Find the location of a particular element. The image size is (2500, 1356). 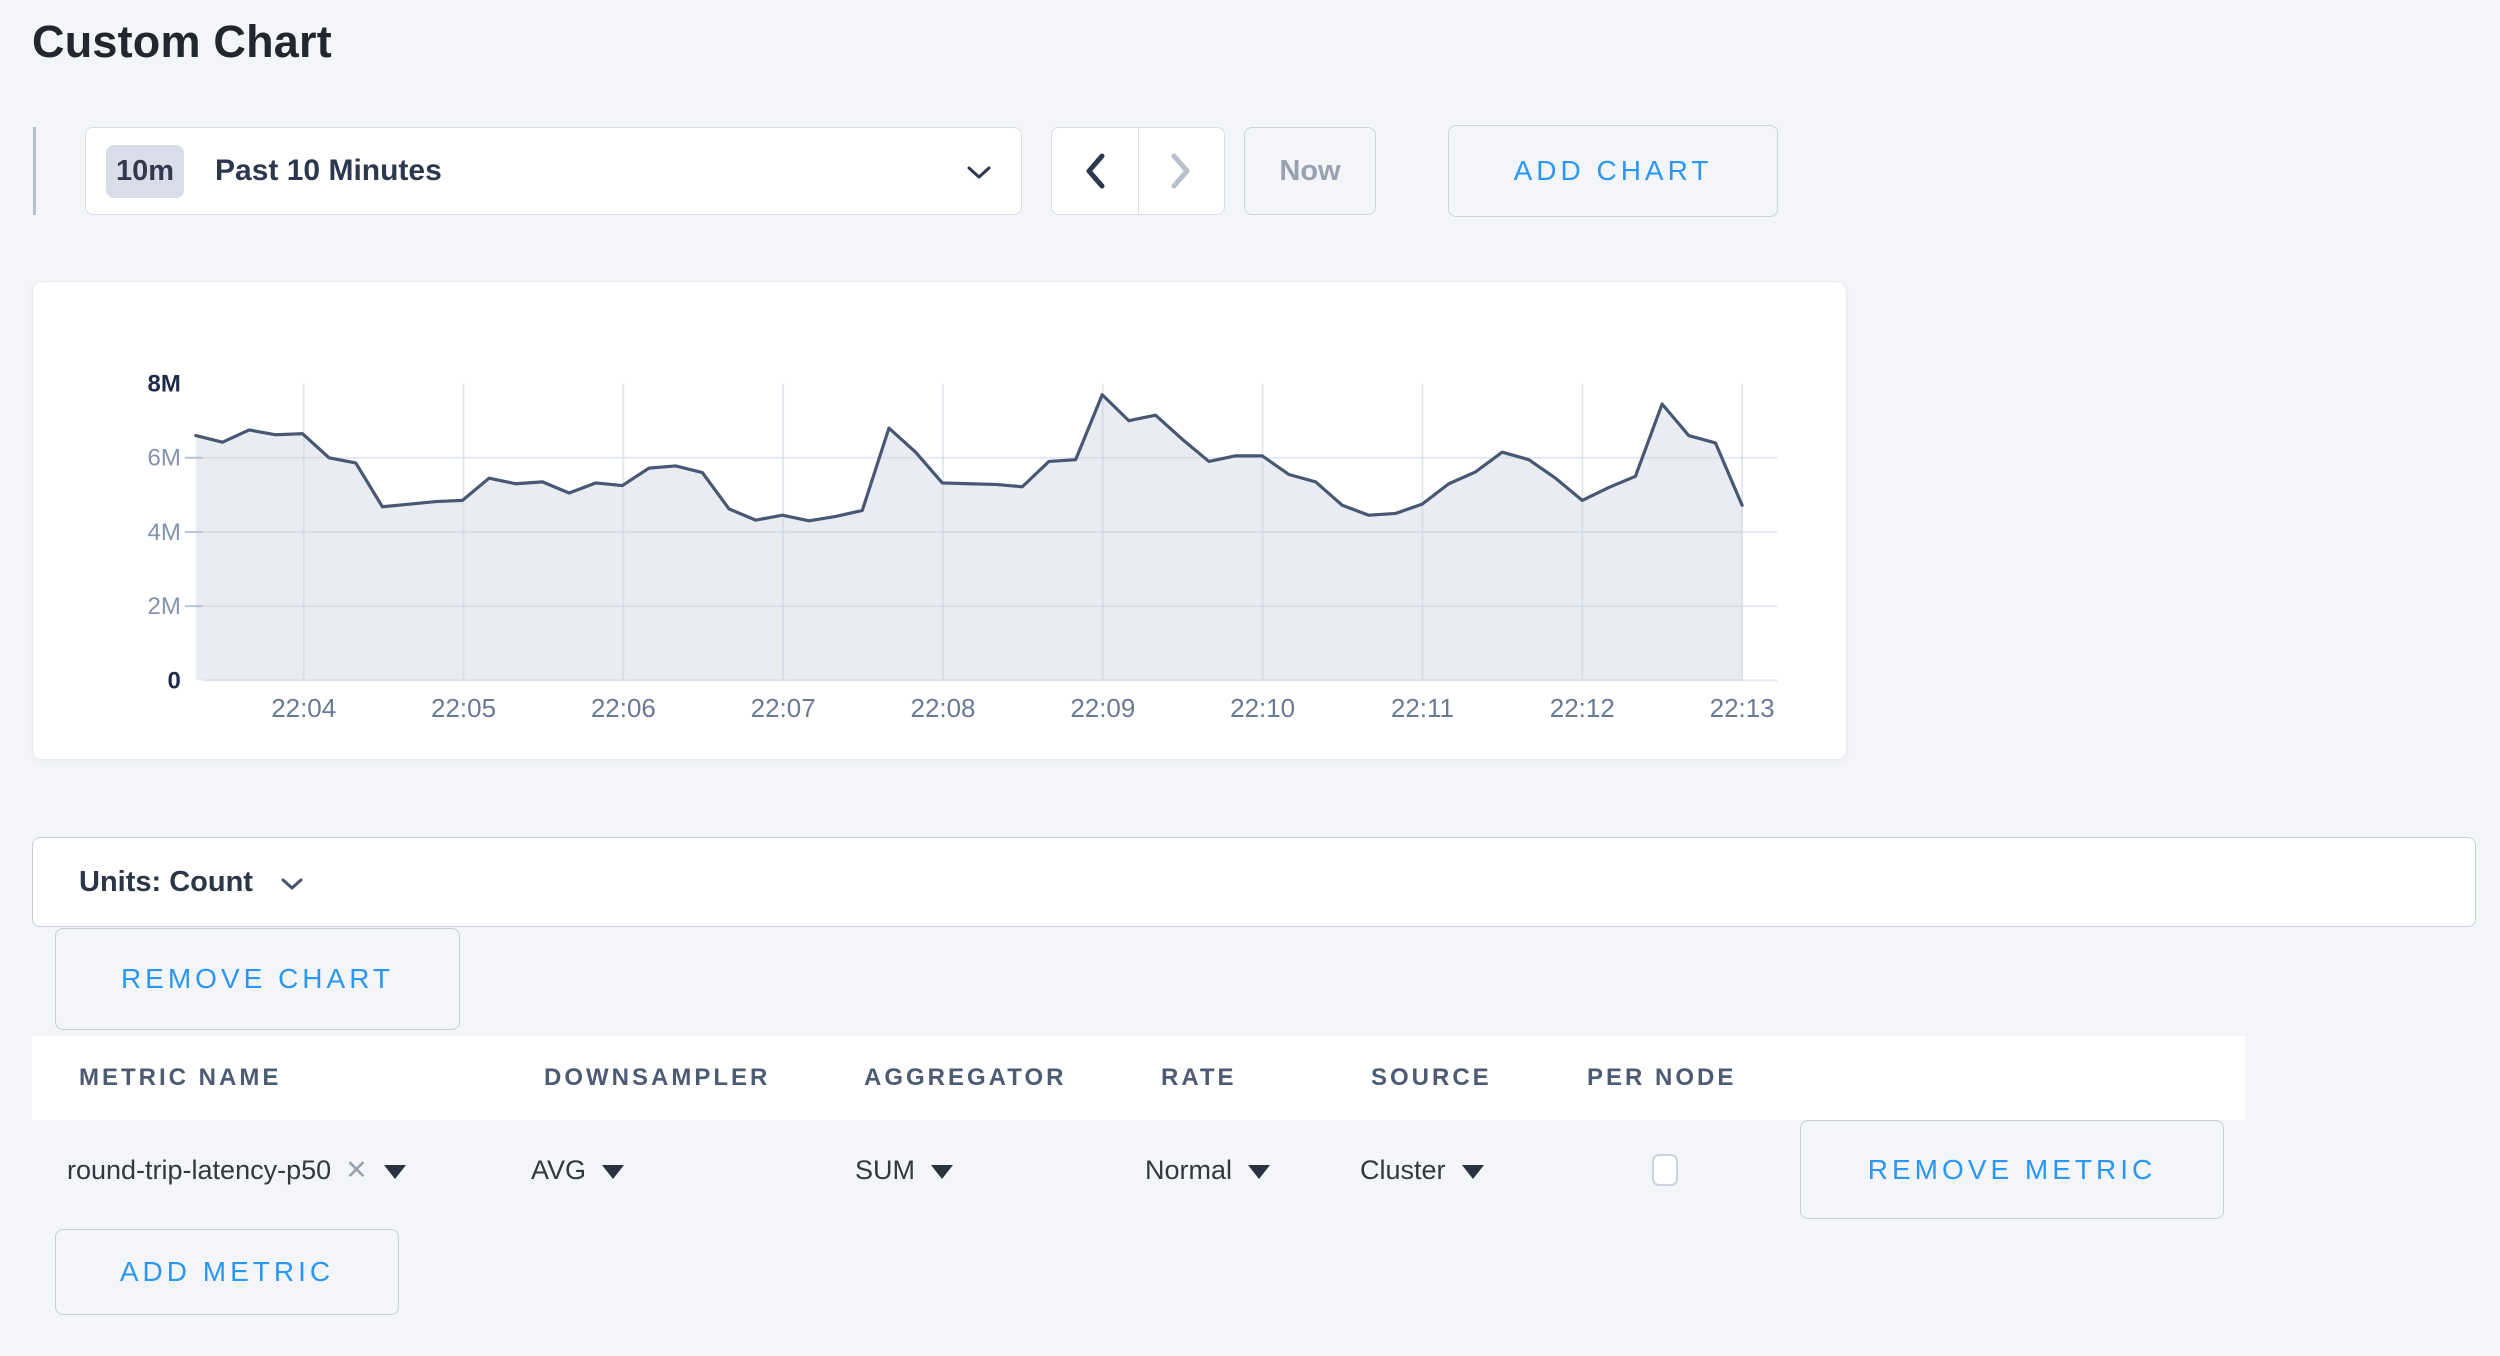

time-nav-group is located at coordinates (1138, 171).